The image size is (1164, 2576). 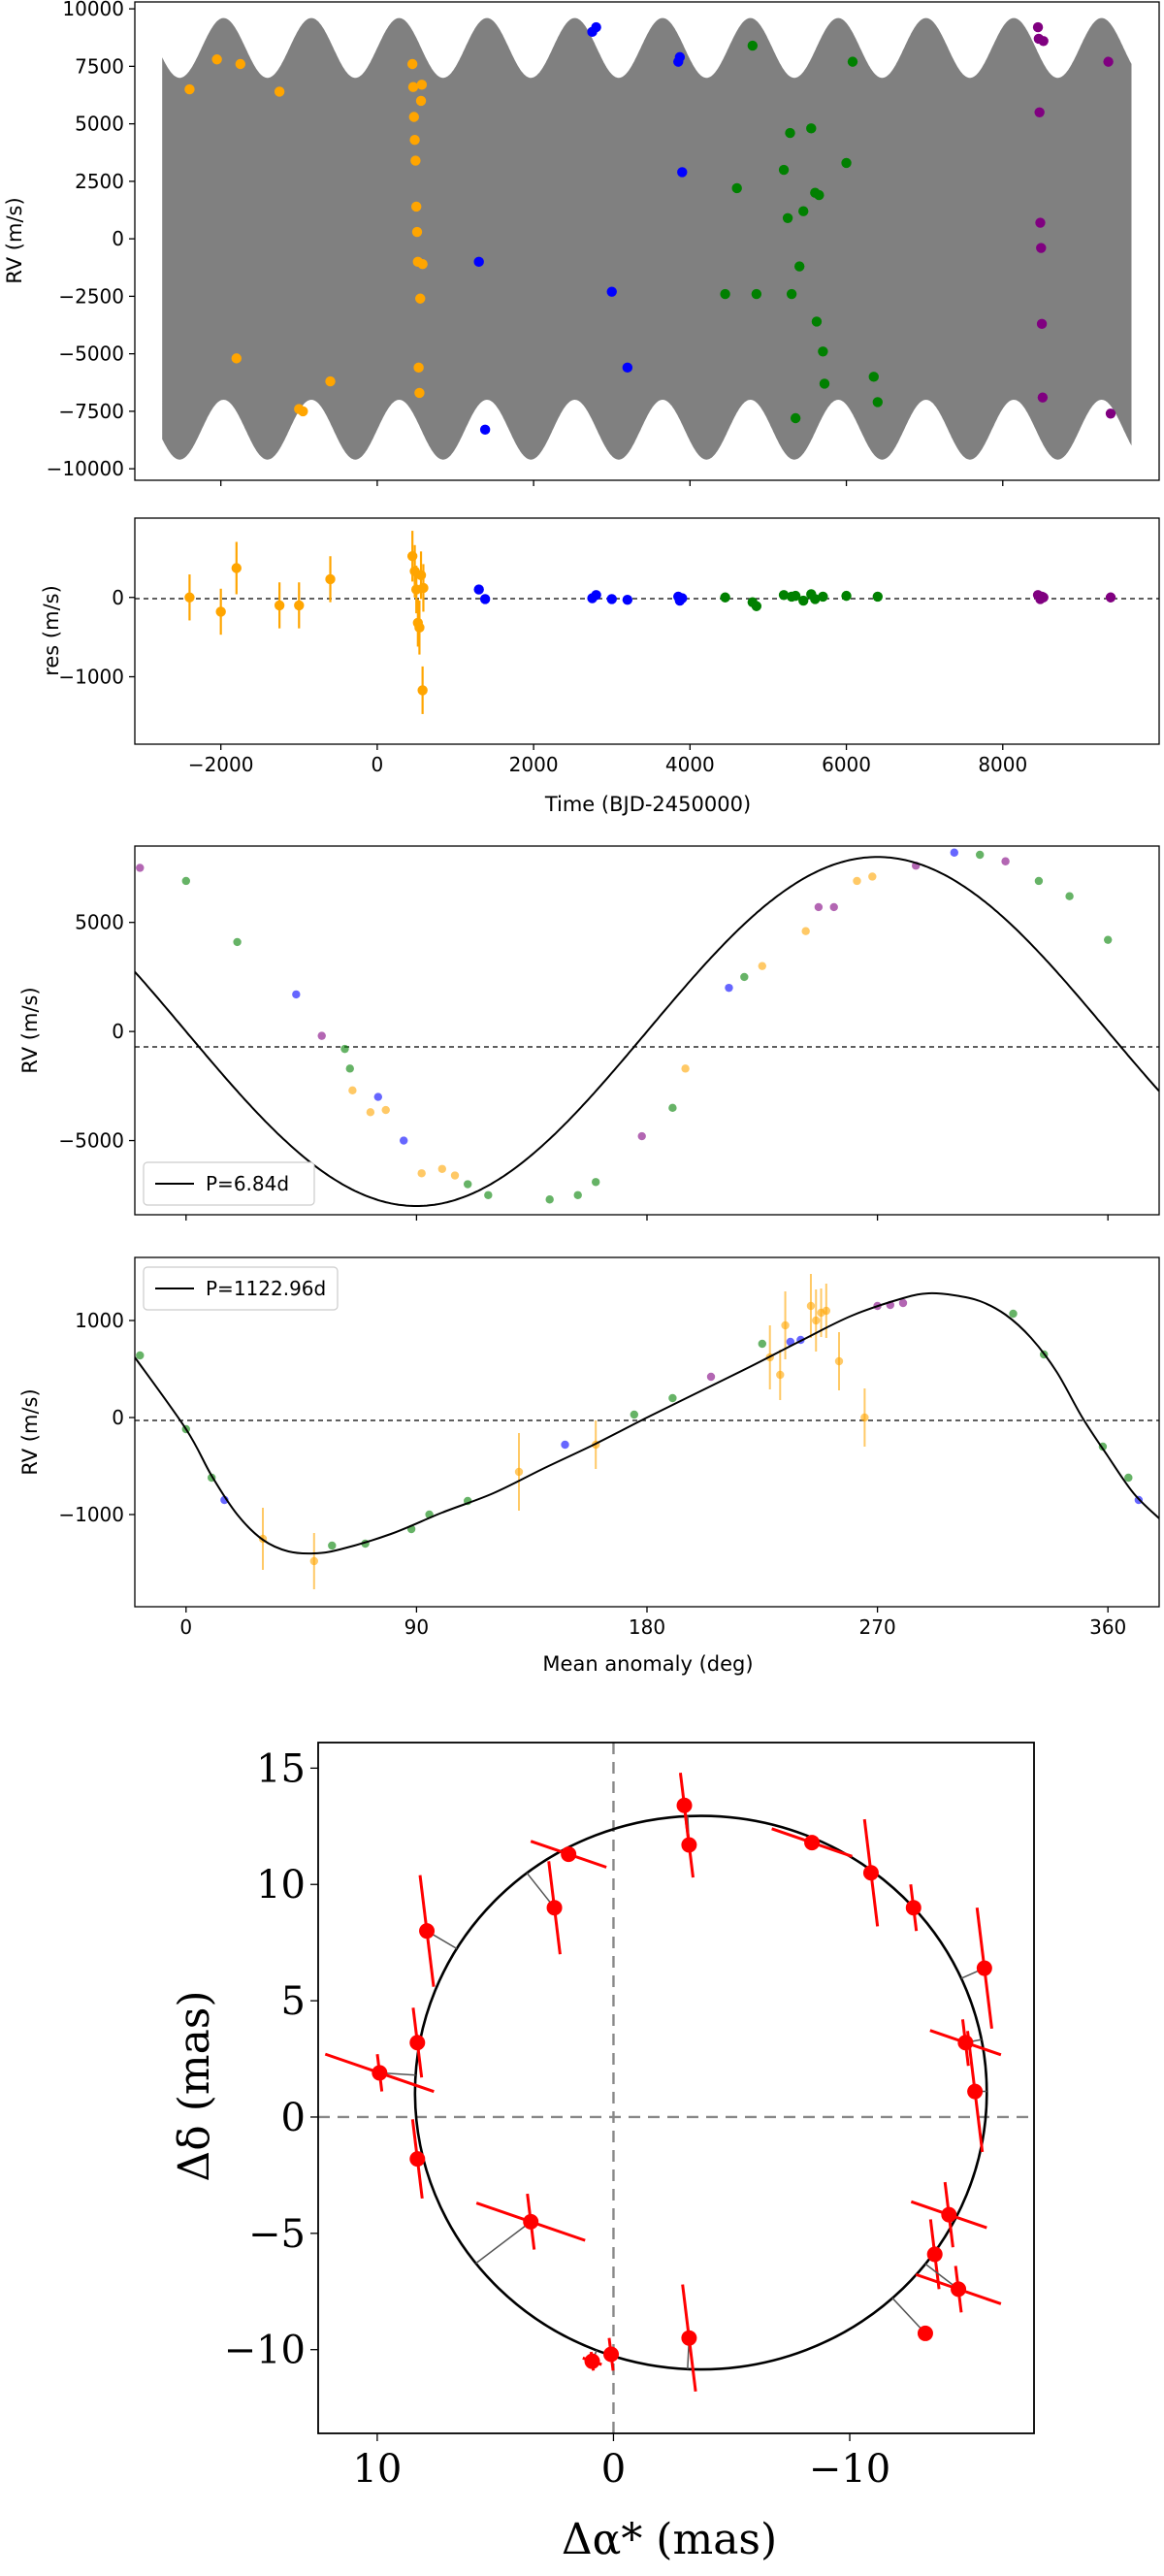 What do you see at coordinates (185, 1627) in the screenshot?
I see `phase-c-xtick-label: 0` at bounding box center [185, 1627].